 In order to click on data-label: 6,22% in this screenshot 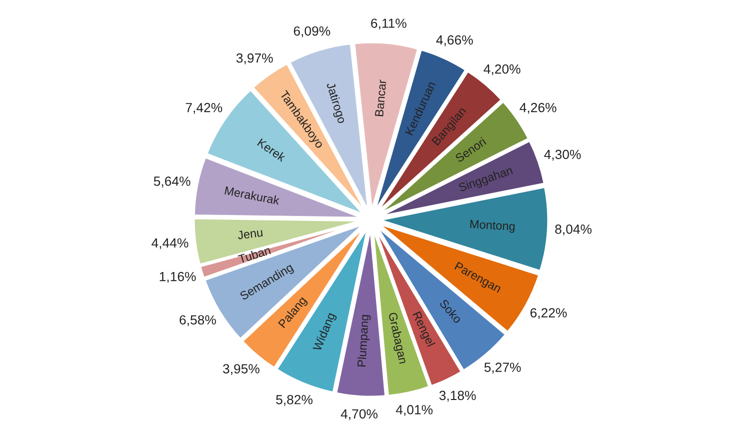, I will do `click(548, 314)`.